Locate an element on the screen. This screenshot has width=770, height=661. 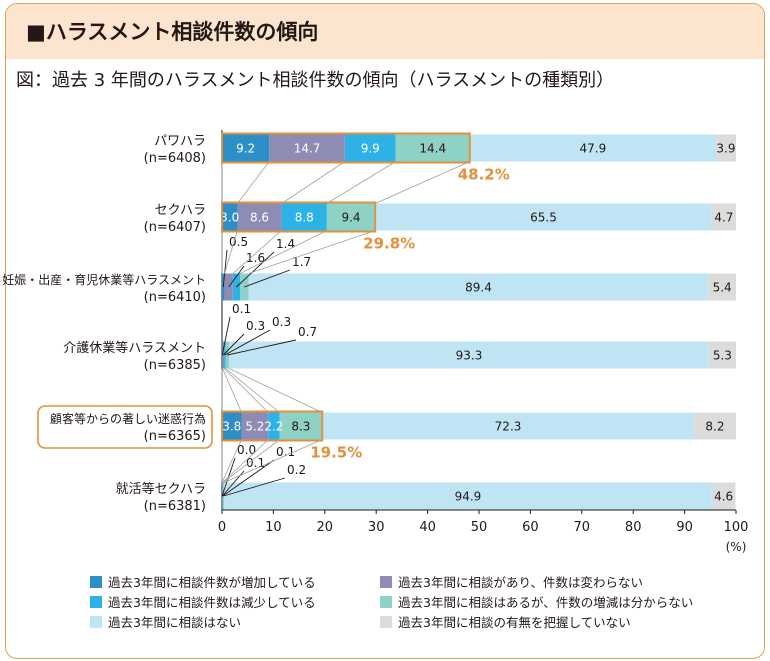
legend-item: 過去3年間に相談件数は減少している is located at coordinates (203, 601).